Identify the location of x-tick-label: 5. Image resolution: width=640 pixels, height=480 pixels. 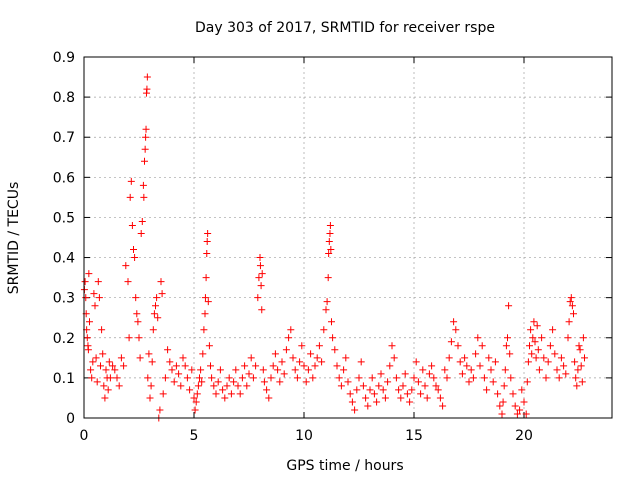
(194, 436).